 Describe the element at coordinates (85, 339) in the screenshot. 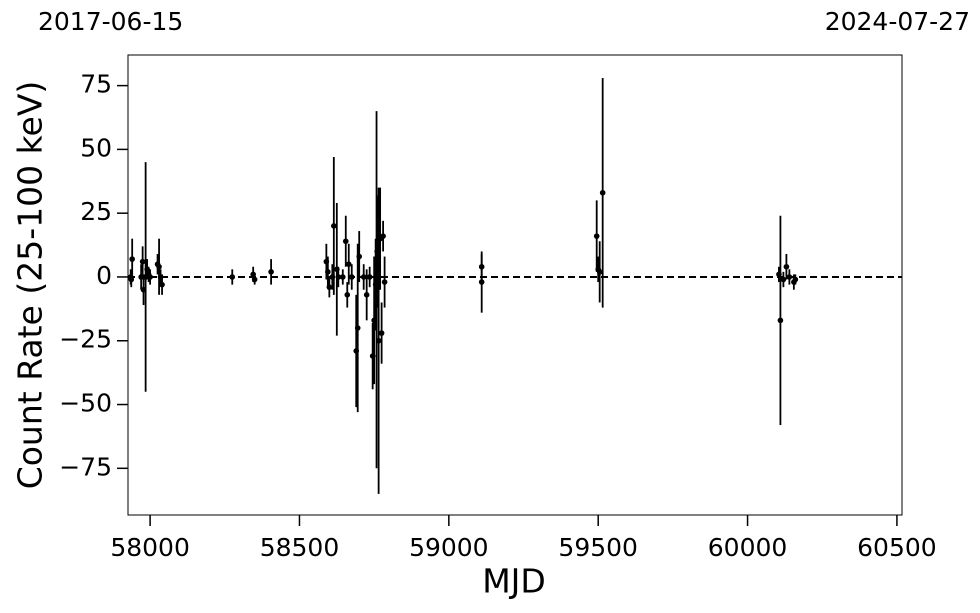

I see `y-tick-label: −25` at that location.